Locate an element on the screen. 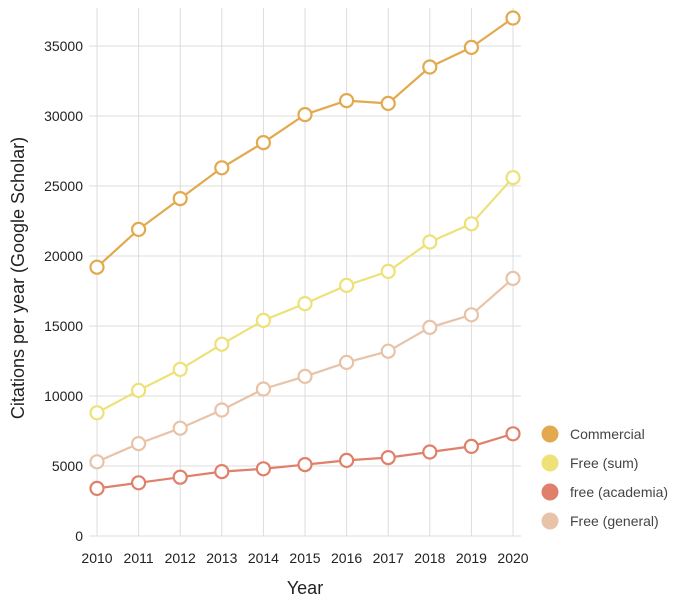 Image resolution: width=687 pixels, height=597 pixels. x-tick-label: 2020 is located at coordinates (512, 558).